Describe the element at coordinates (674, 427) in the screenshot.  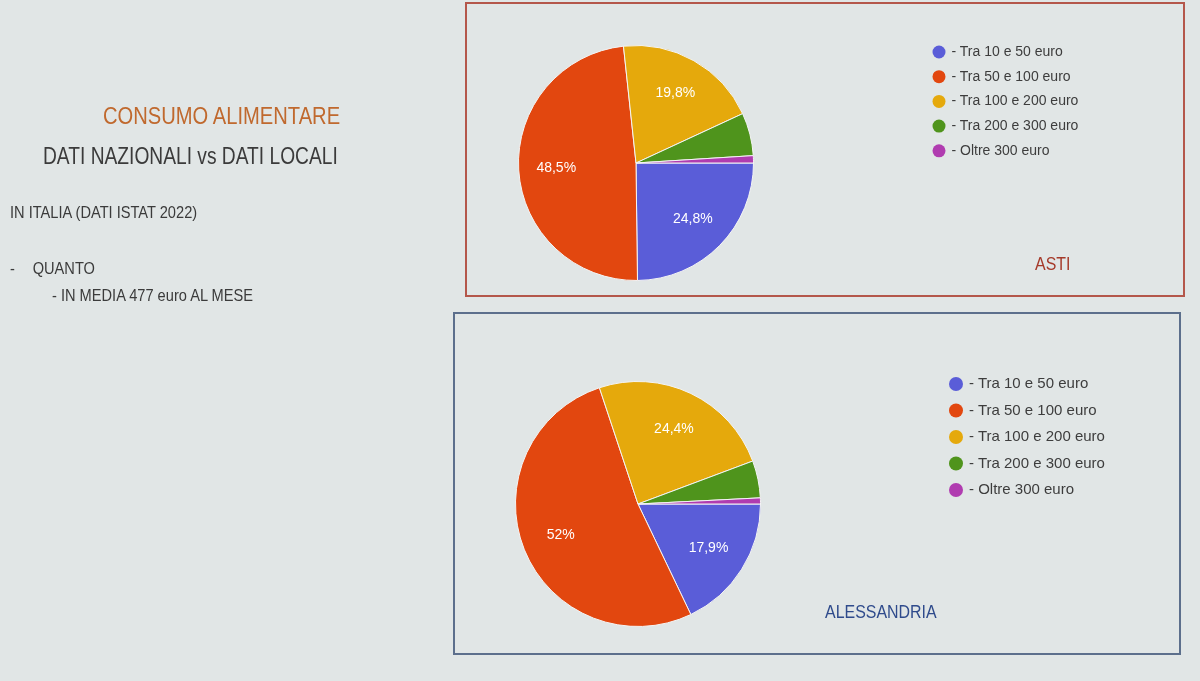
I see `data-label: 24,4%` at that location.